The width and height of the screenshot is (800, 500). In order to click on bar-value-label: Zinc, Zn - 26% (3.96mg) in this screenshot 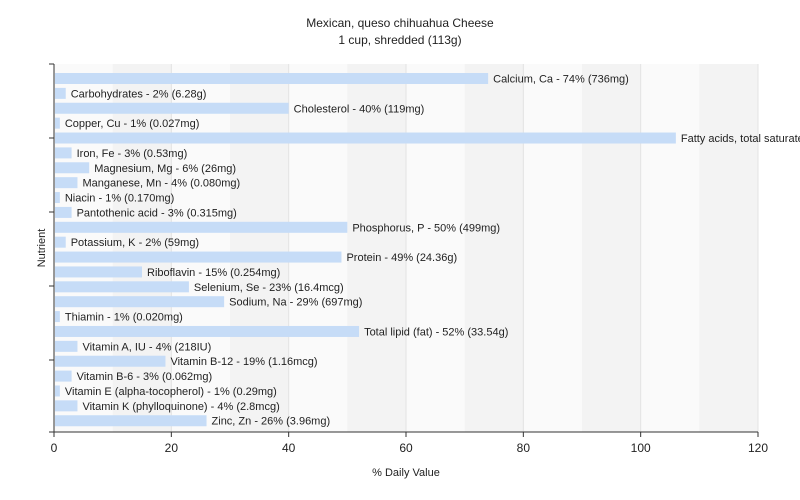, I will do `click(271, 422)`.